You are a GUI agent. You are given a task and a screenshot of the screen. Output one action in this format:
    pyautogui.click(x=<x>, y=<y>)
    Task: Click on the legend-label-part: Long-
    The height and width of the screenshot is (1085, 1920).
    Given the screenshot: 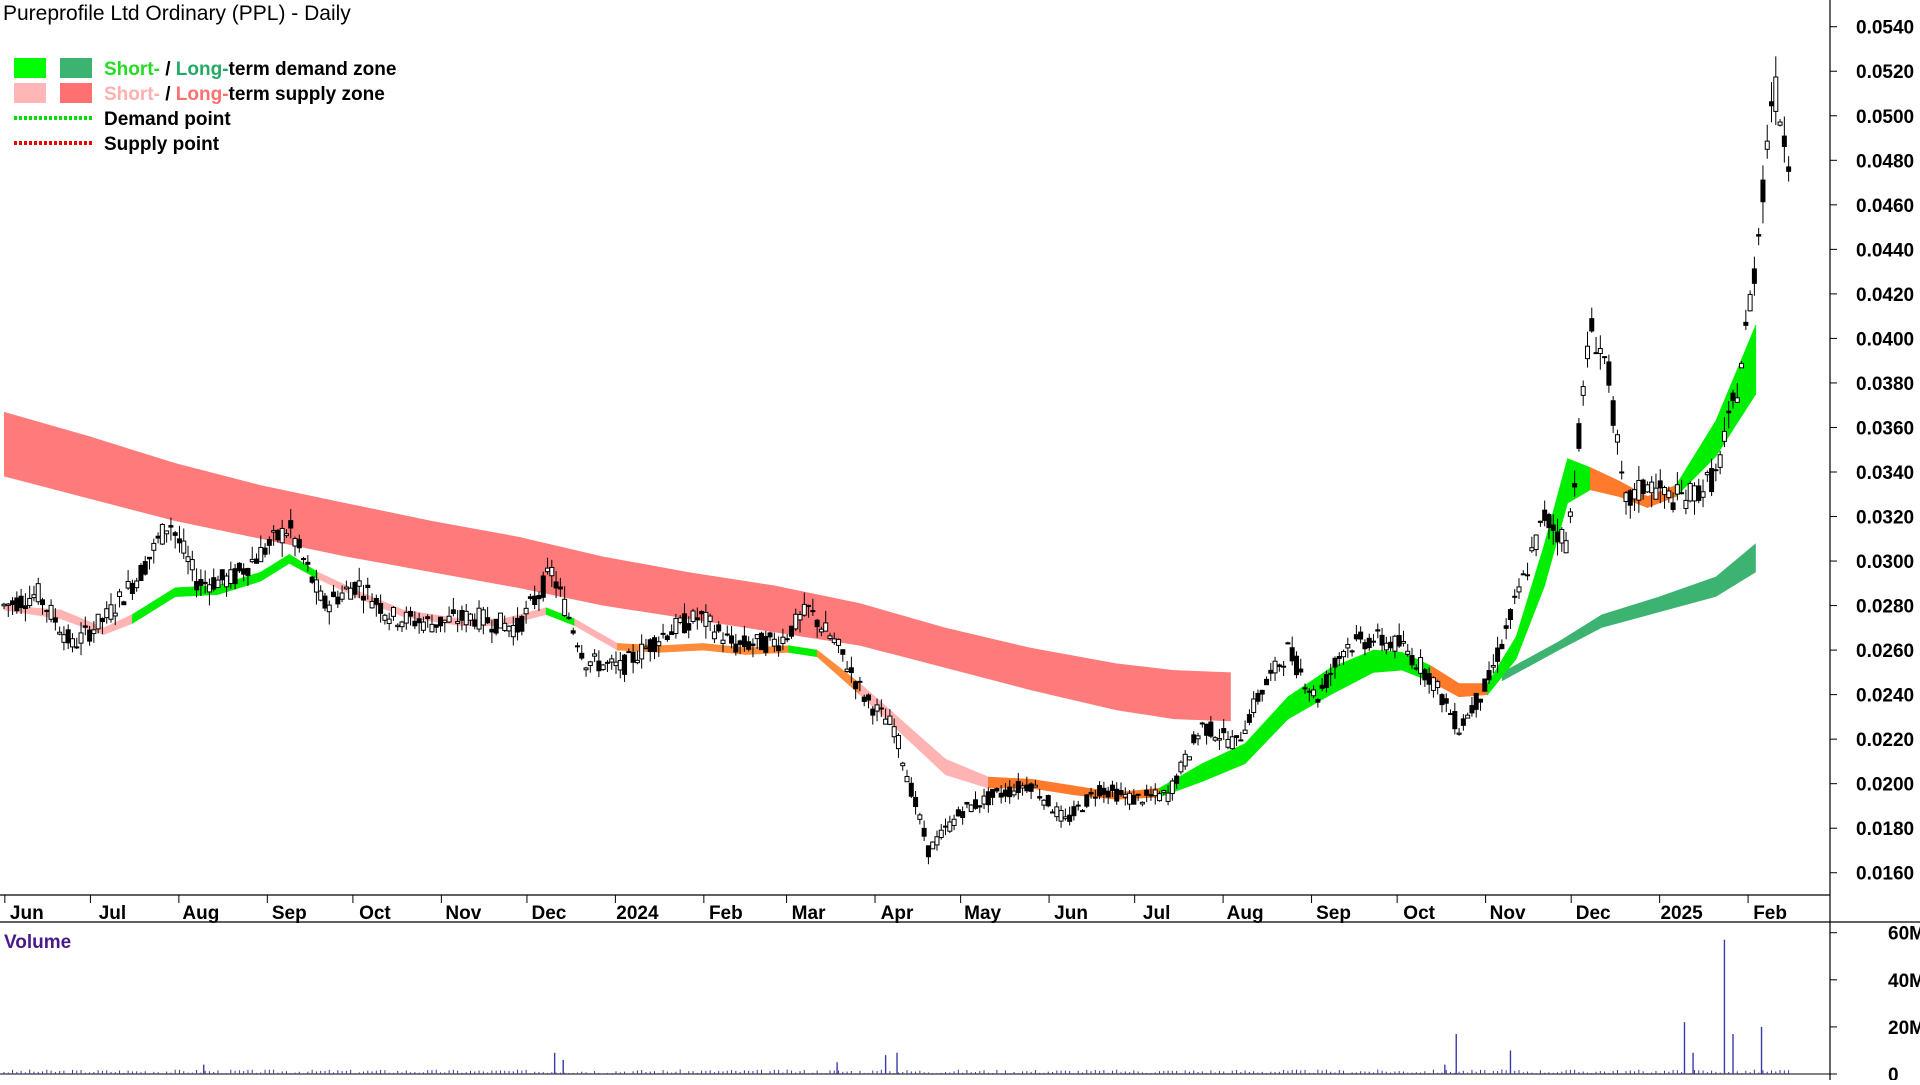 What is the action you would take?
    pyautogui.click(x=202, y=94)
    